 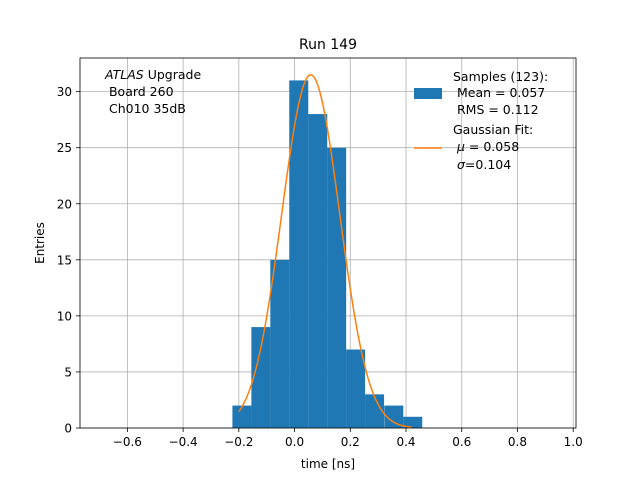 What do you see at coordinates (68, 429) in the screenshot?
I see `y-tick-label: 0` at bounding box center [68, 429].